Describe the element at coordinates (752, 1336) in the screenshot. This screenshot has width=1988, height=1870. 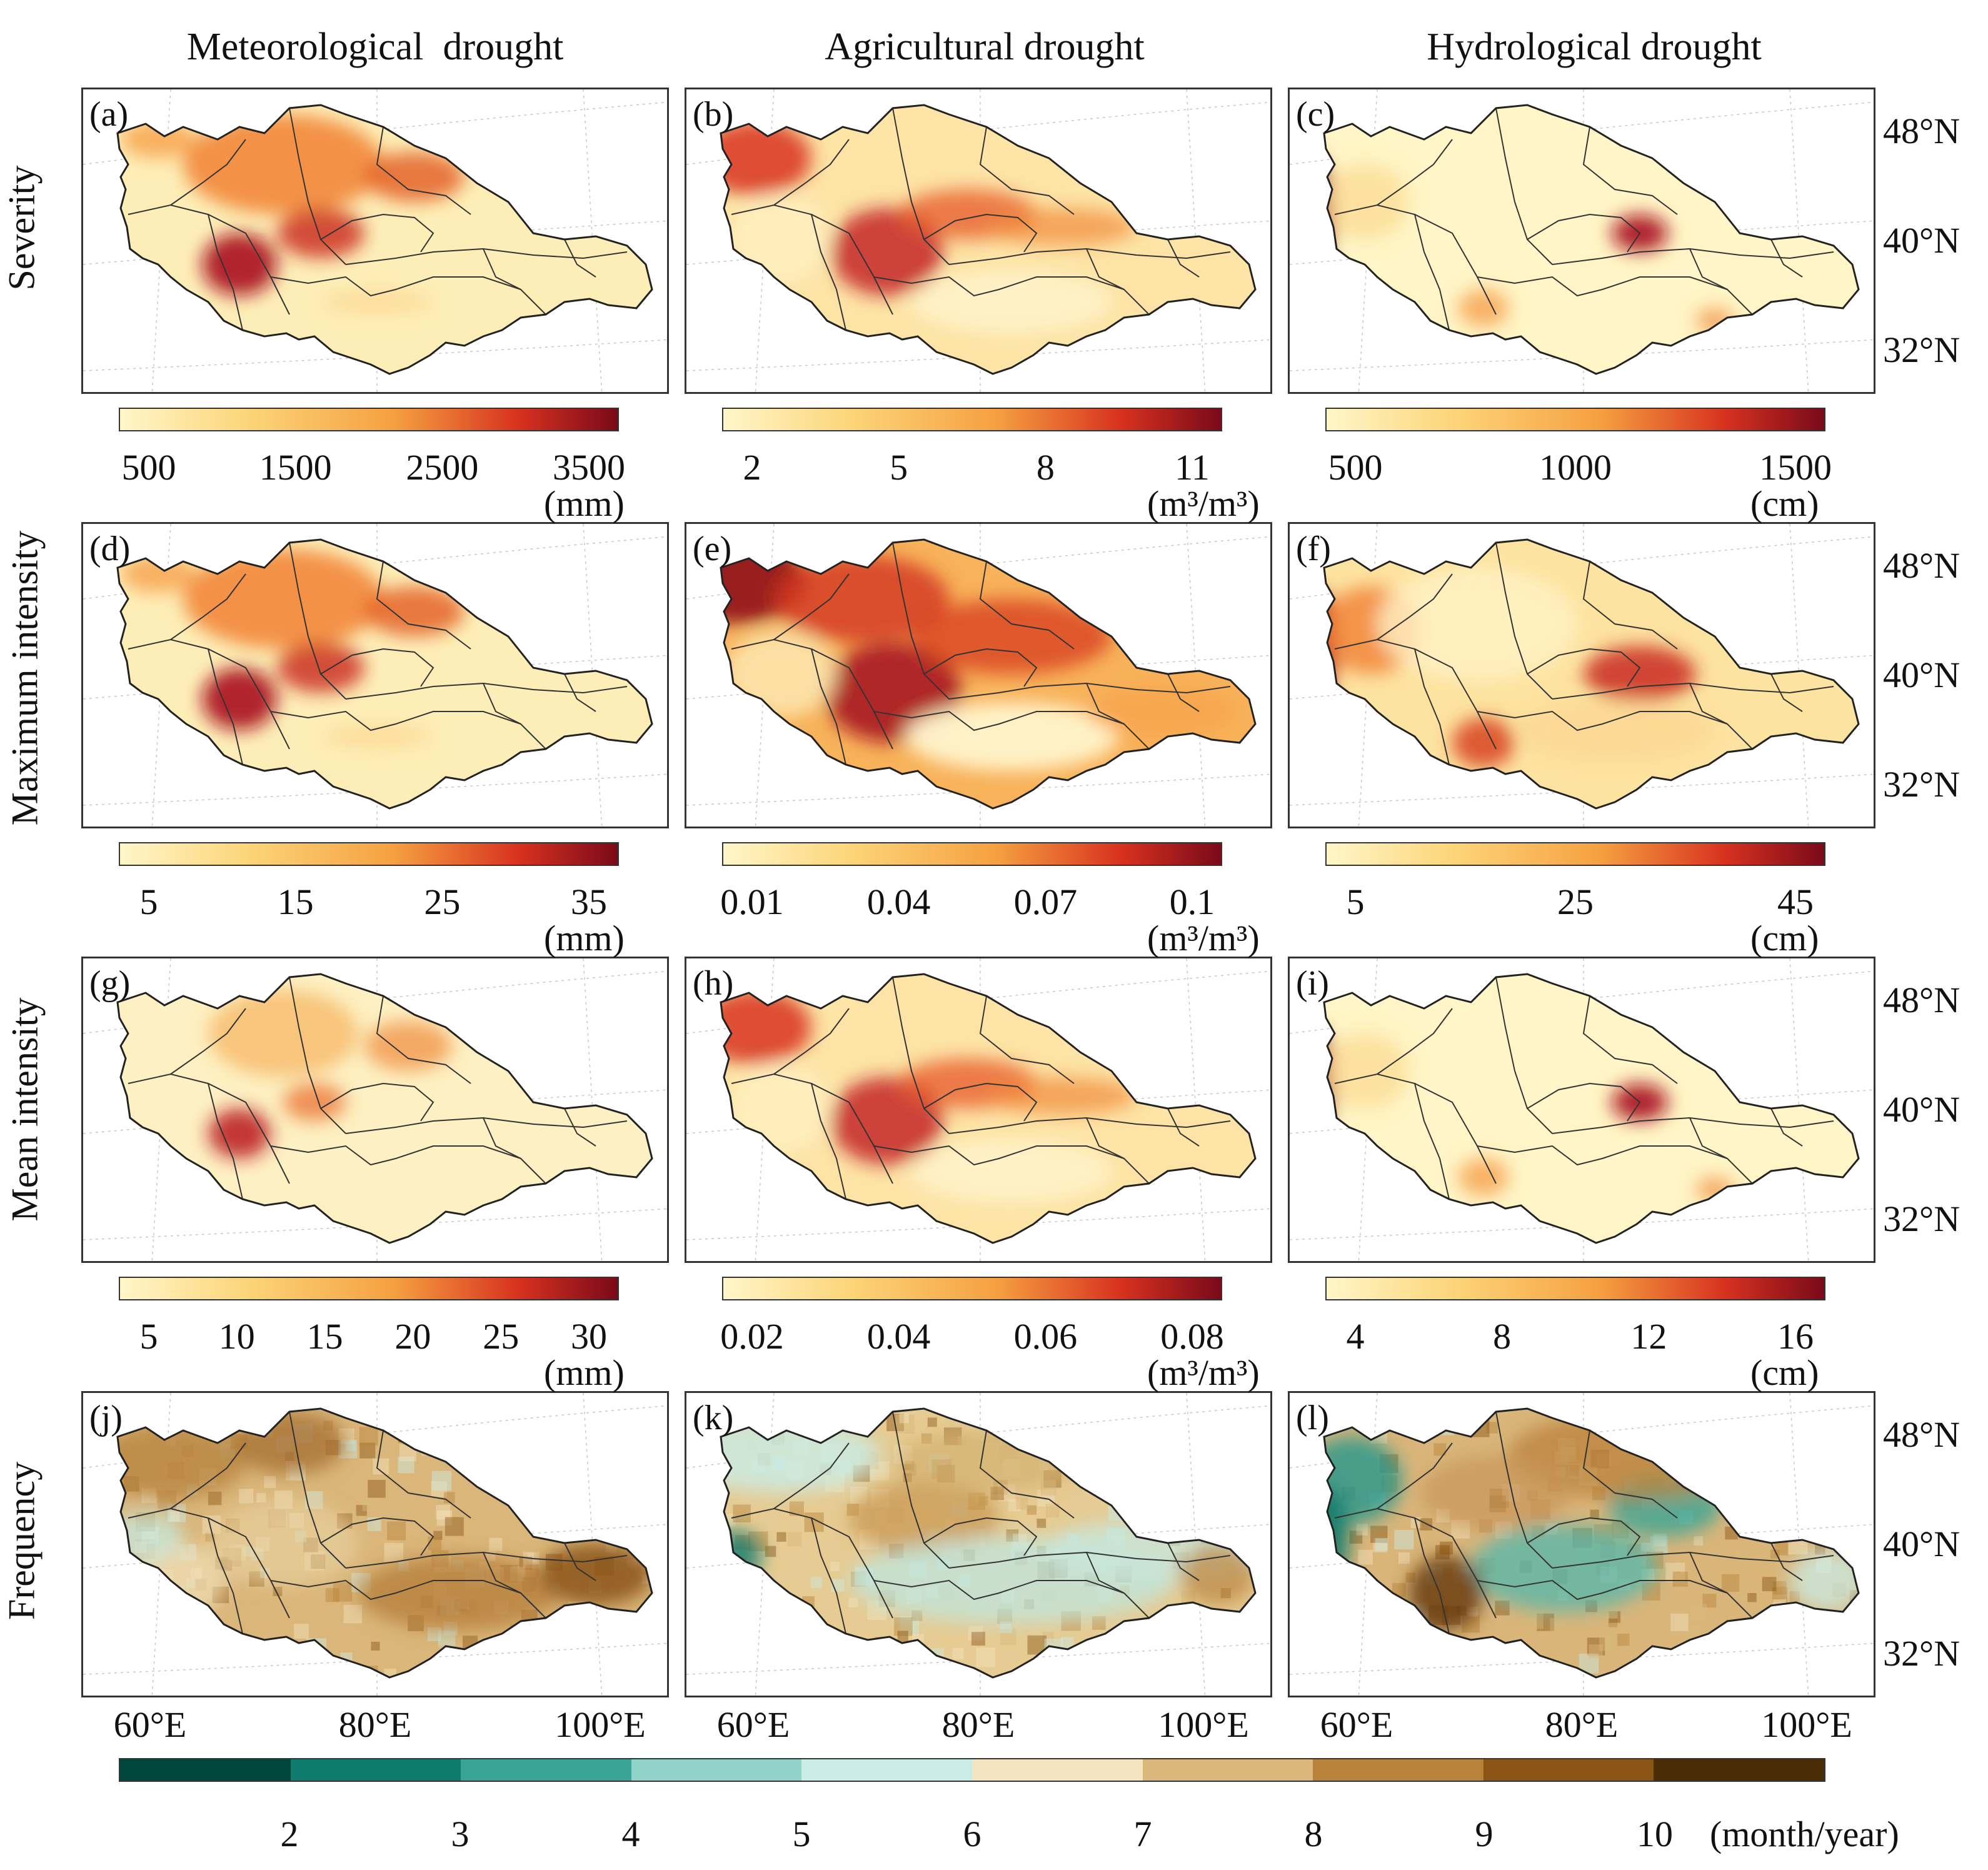
I see `colorbar-tick-label: 0.02` at that location.